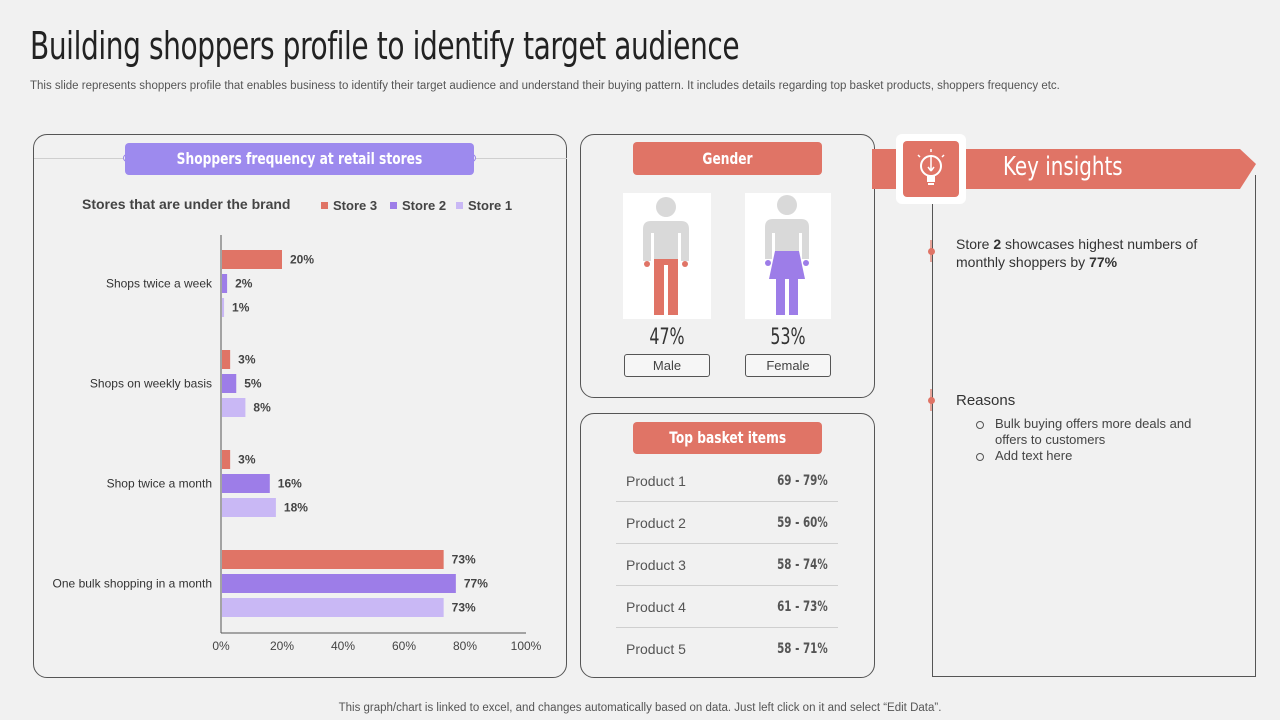 The width and height of the screenshot is (1280, 720). What do you see at coordinates (465, 646) in the screenshot?
I see `x-tick-label: 80%` at bounding box center [465, 646].